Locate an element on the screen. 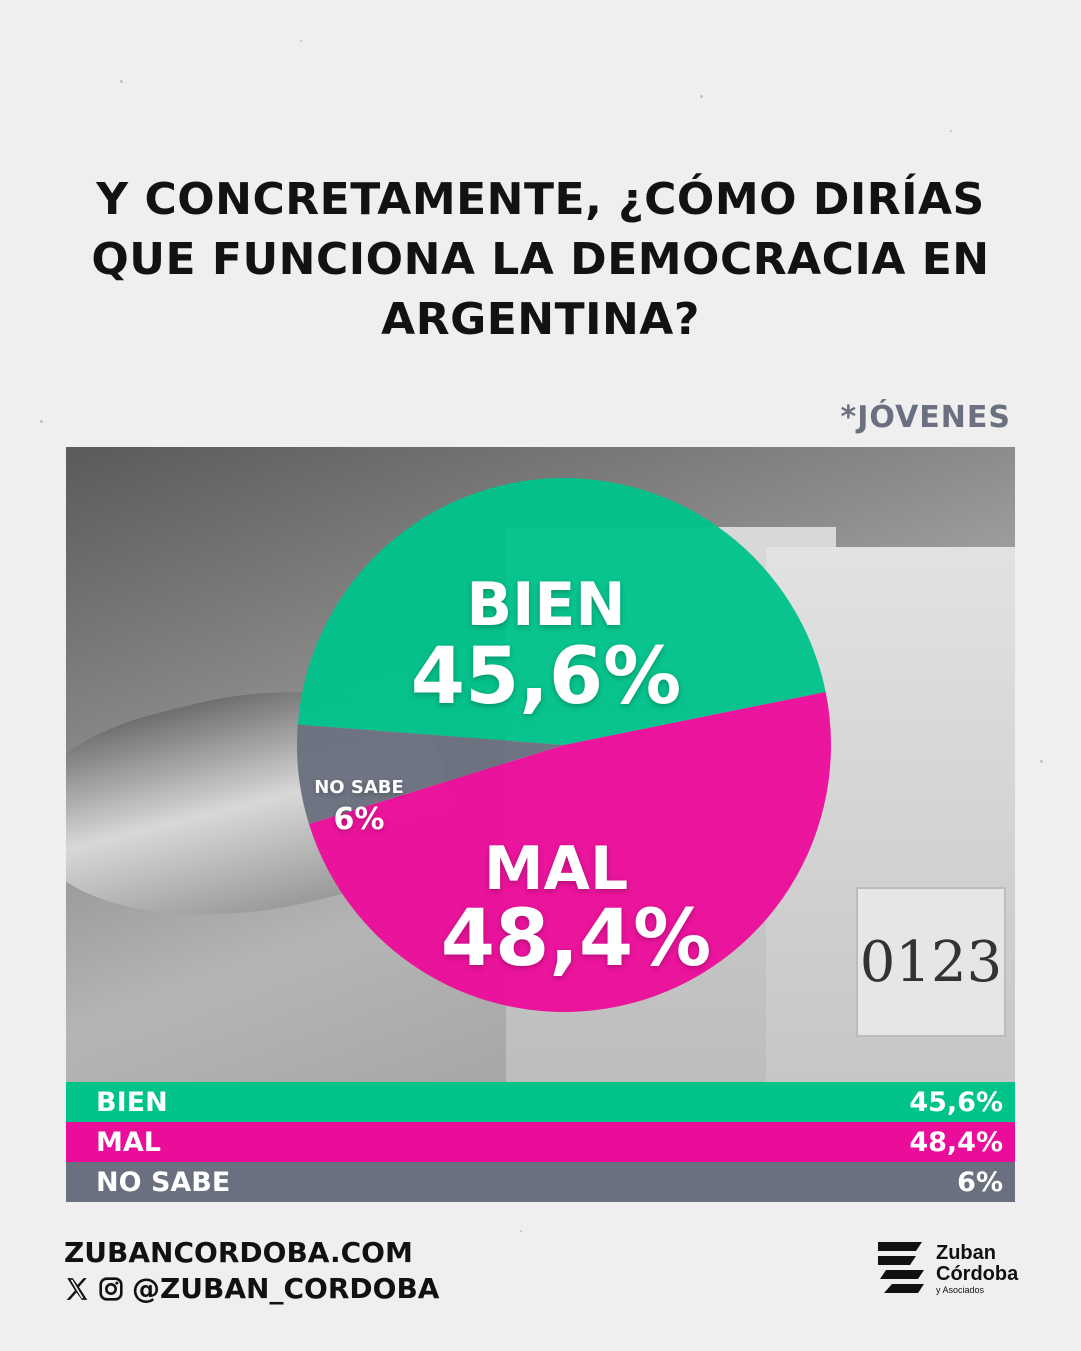 The image size is (1081, 1351). slice-value-bien: 45,6% is located at coordinates (546, 677).